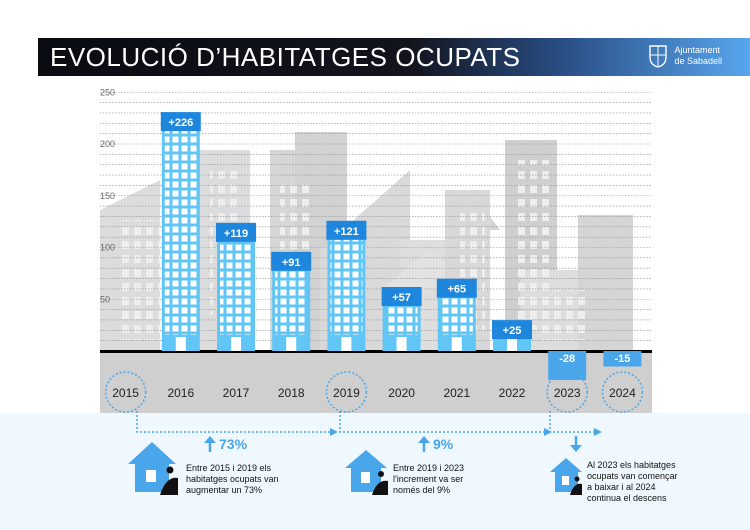  Describe the element at coordinates (658, 56) in the screenshot. I see `coat-of-arms-icon` at that location.